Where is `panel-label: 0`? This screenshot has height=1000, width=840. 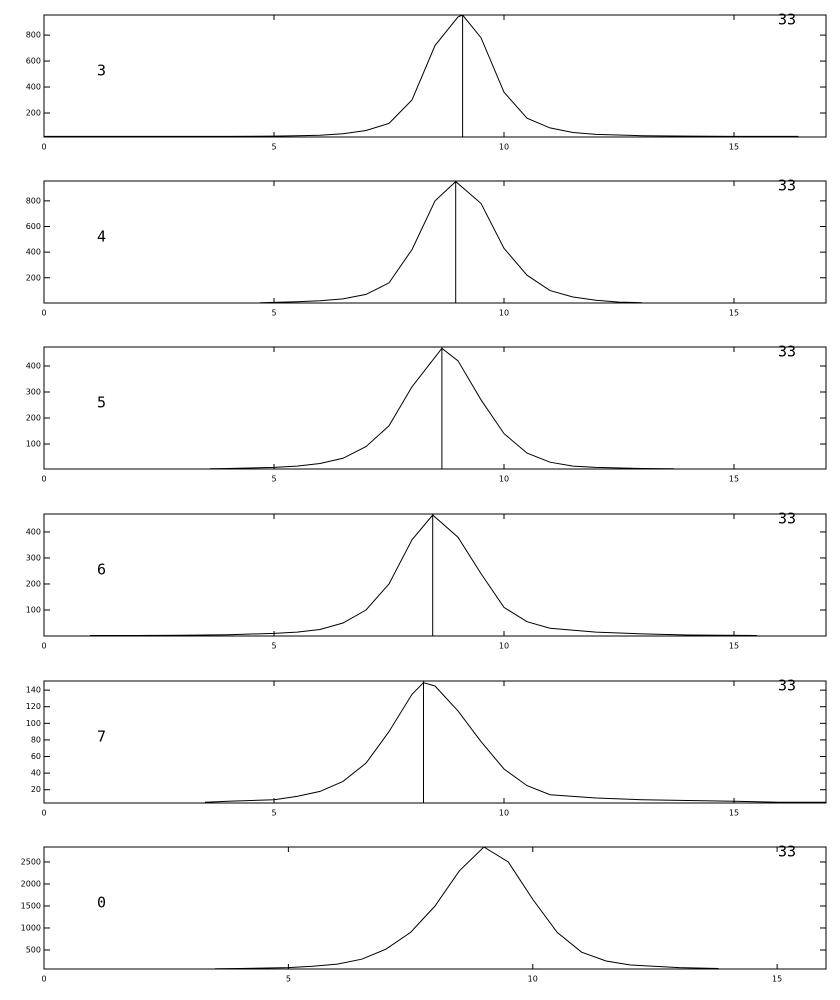
panel-label: 0 is located at coordinates (101, 903).